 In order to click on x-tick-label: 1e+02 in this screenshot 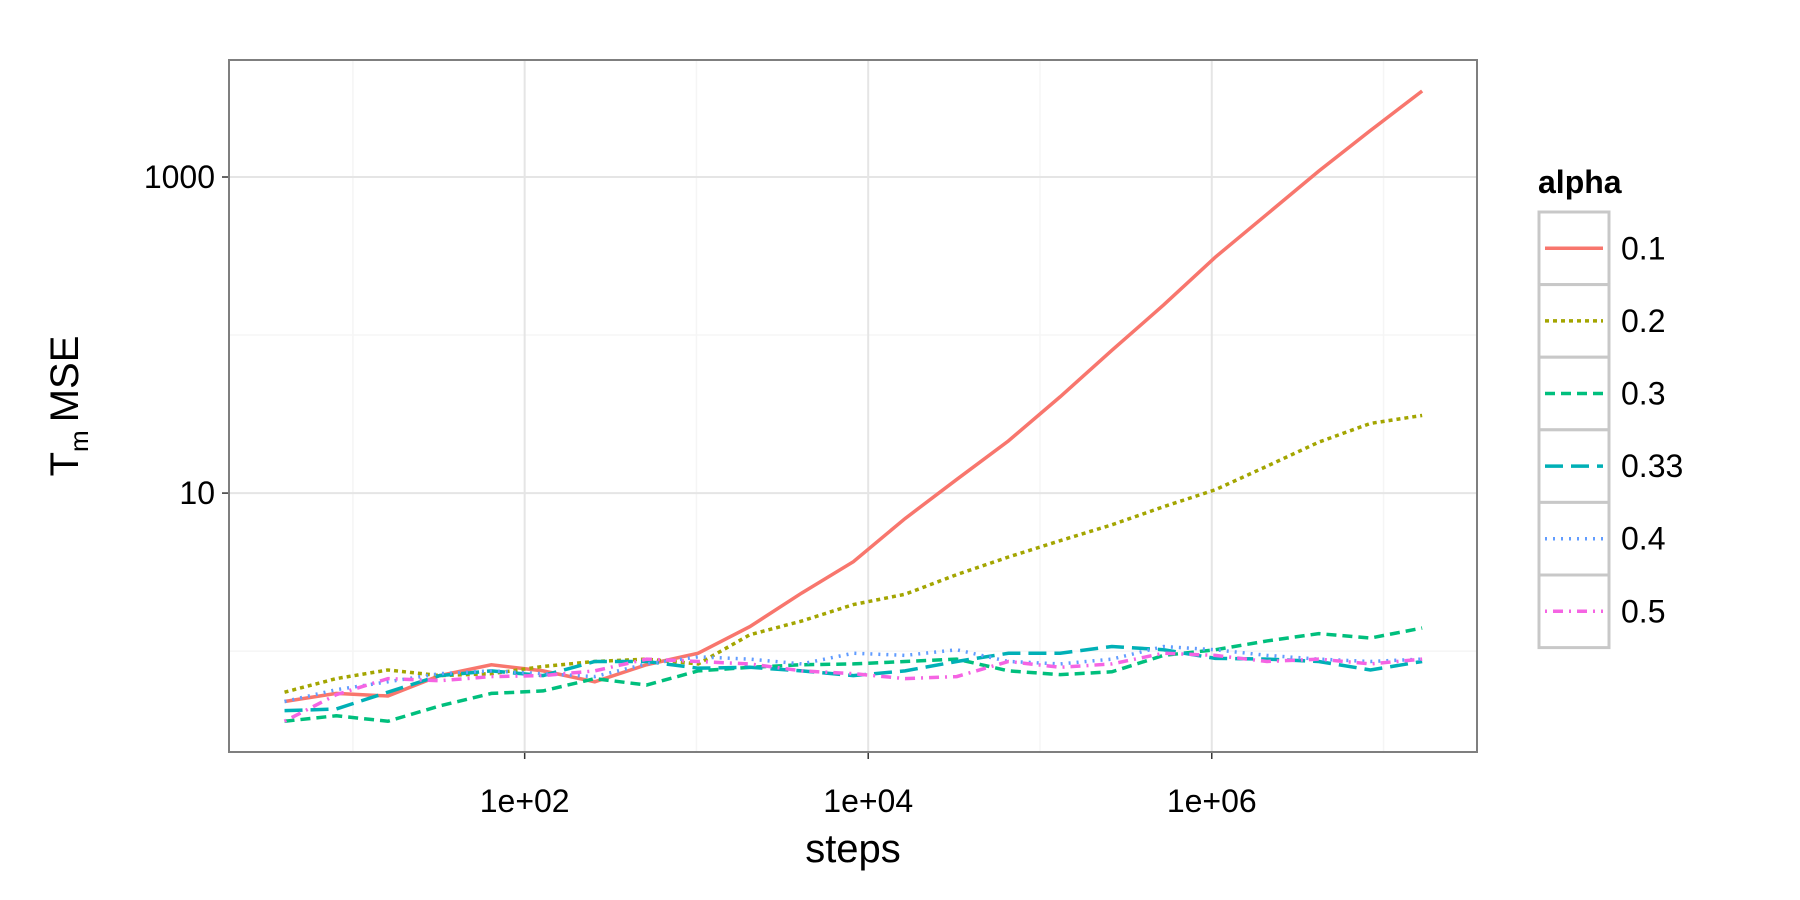, I will do `click(525, 801)`.